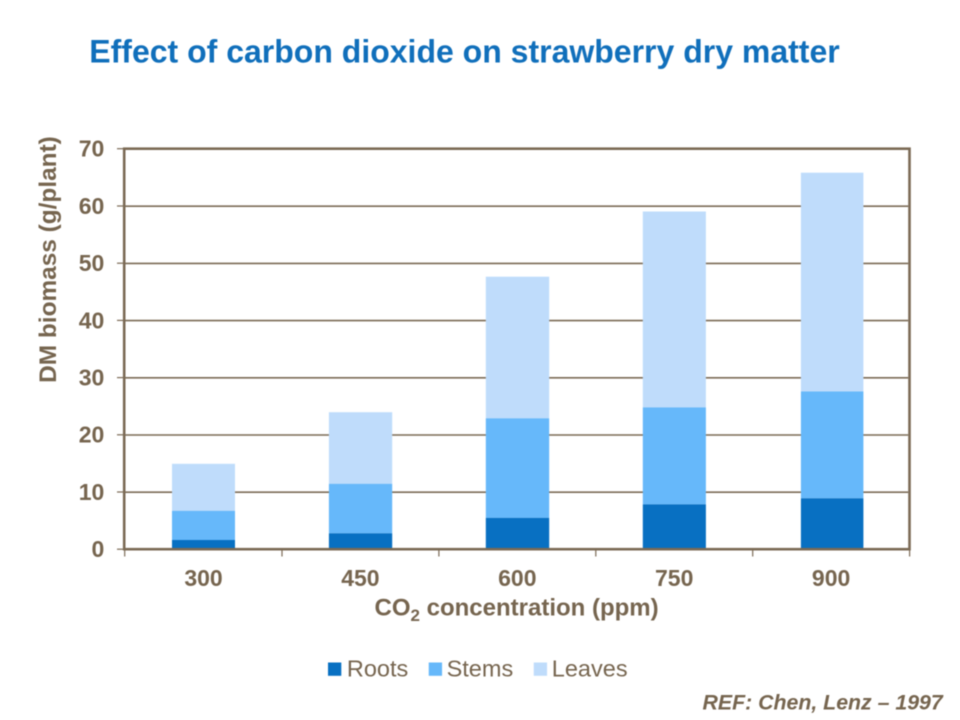 The height and width of the screenshot is (720, 960). I want to click on svg-text: 0, so click(98, 549).